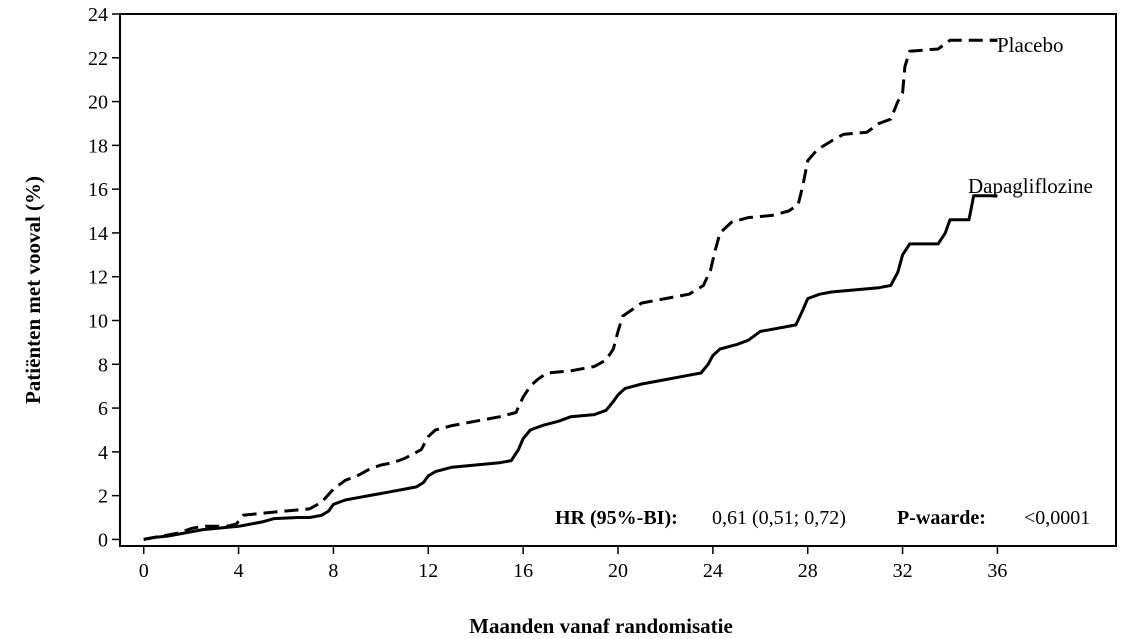 This screenshot has height=639, width=1124. What do you see at coordinates (103, 409) in the screenshot?
I see `y-tick-label-6: 6` at bounding box center [103, 409].